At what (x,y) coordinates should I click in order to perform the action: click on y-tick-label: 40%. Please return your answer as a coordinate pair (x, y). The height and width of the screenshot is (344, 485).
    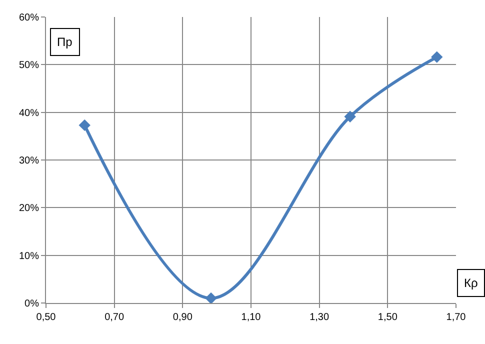
    Looking at the image, I should click on (29, 113).